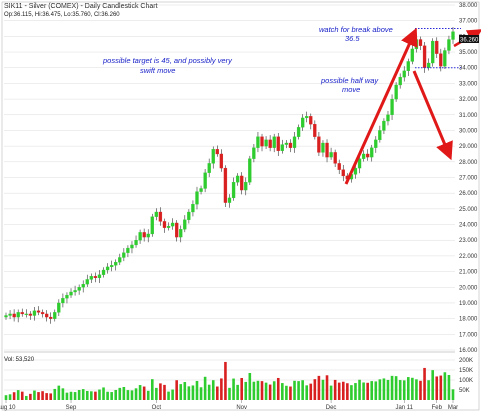 The width and height of the screenshot is (481, 412). What do you see at coordinates (432, 115) in the screenshot?
I see `half-way-arrow` at bounding box center [432, 115].